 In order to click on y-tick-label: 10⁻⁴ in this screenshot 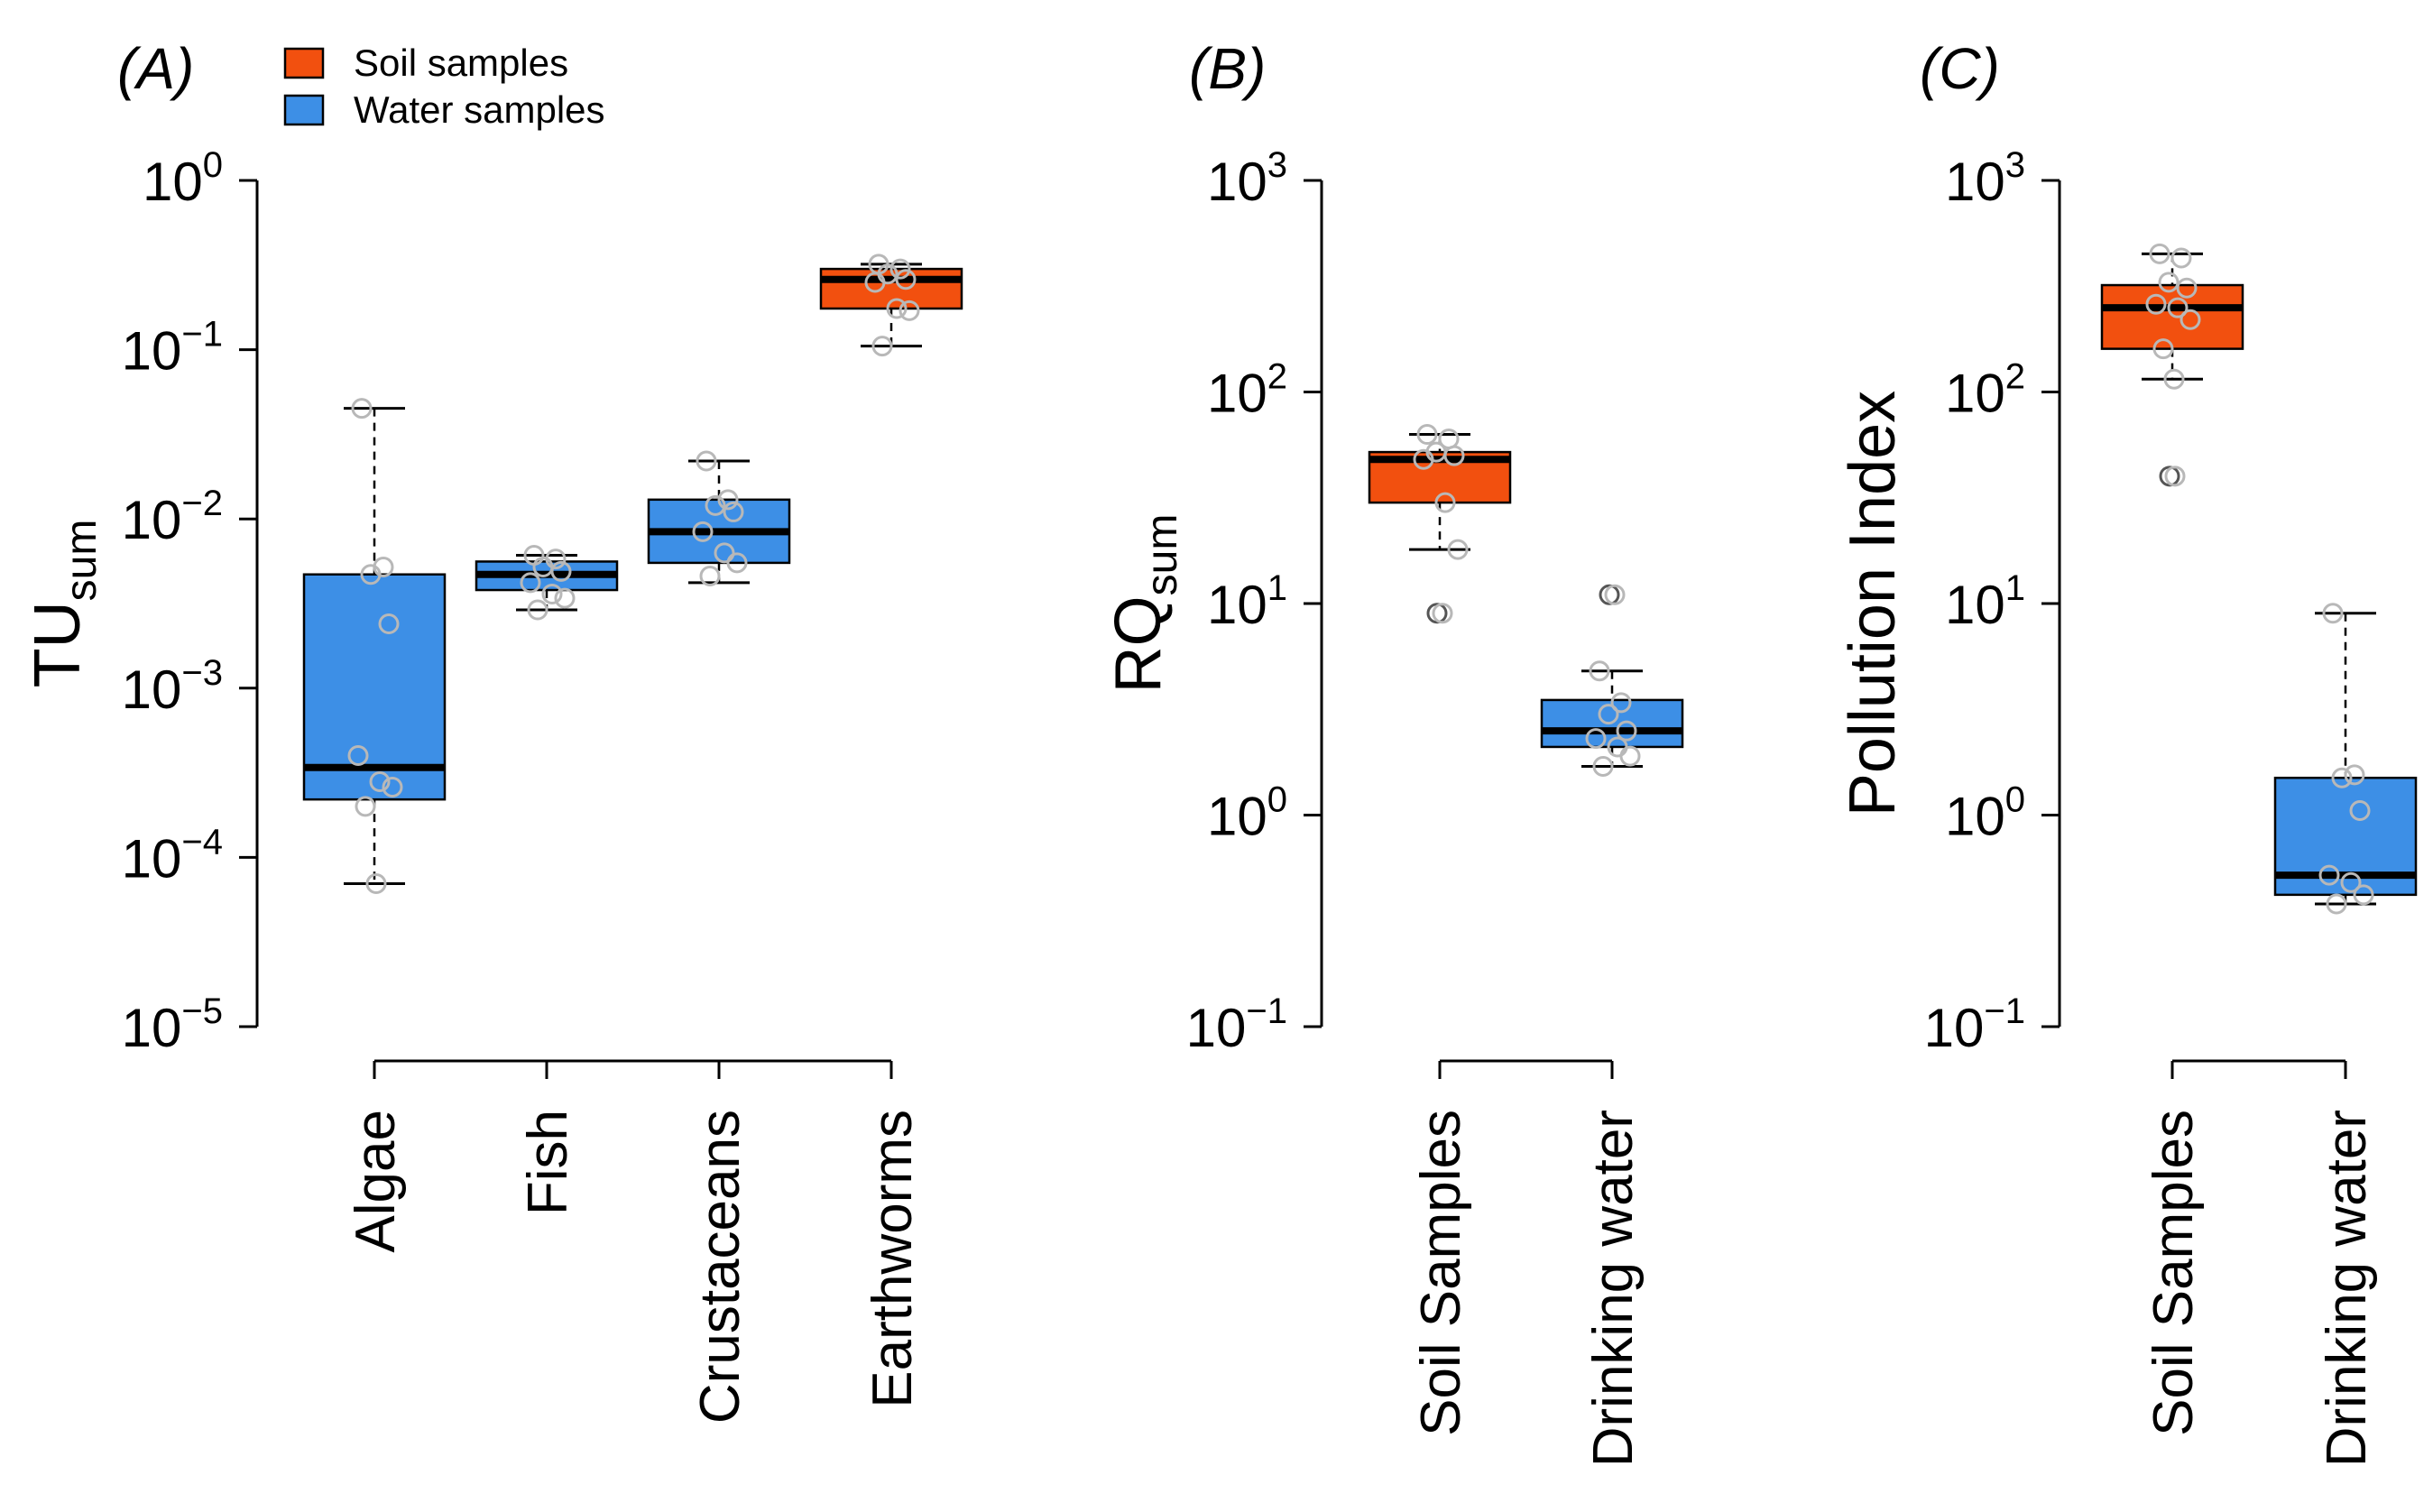, I will do `click(172, 855)`.